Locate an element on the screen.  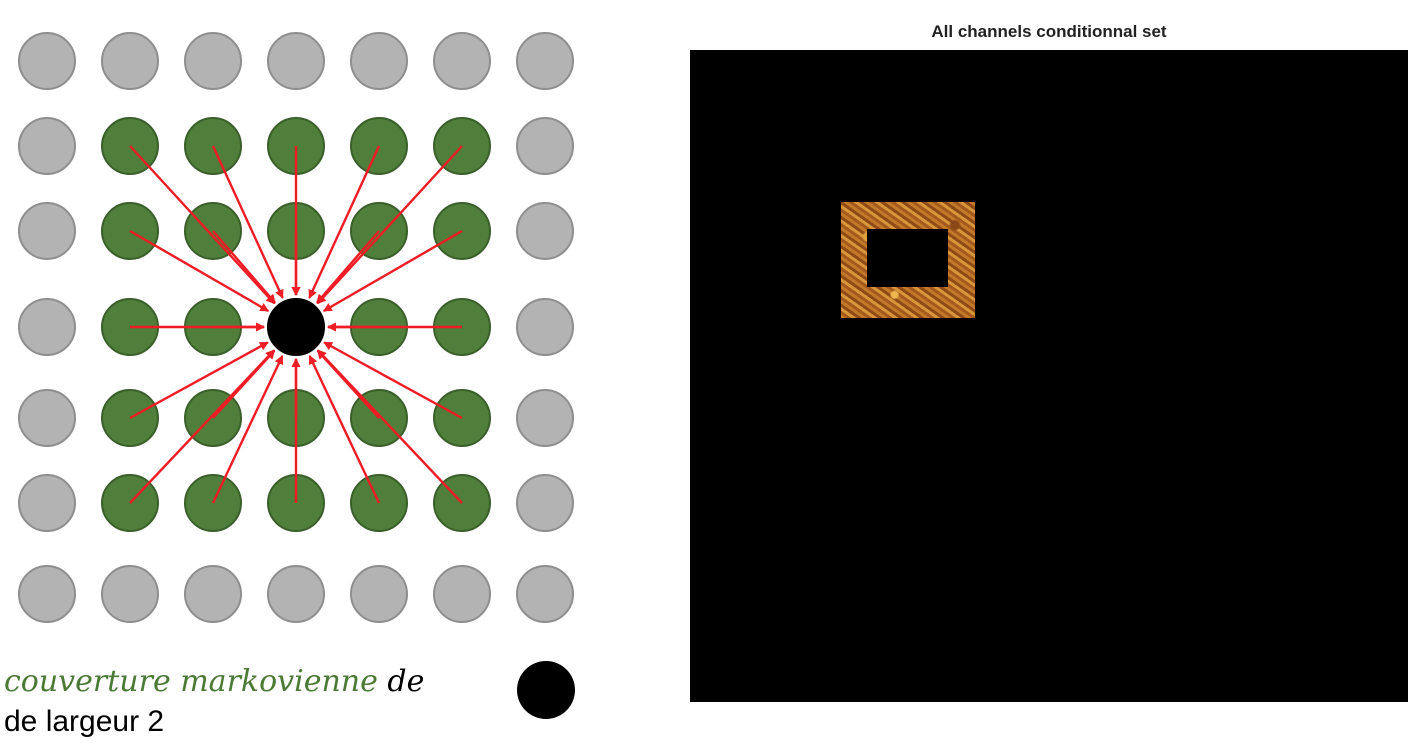
textured-frame is located at coordinates (908, 260).